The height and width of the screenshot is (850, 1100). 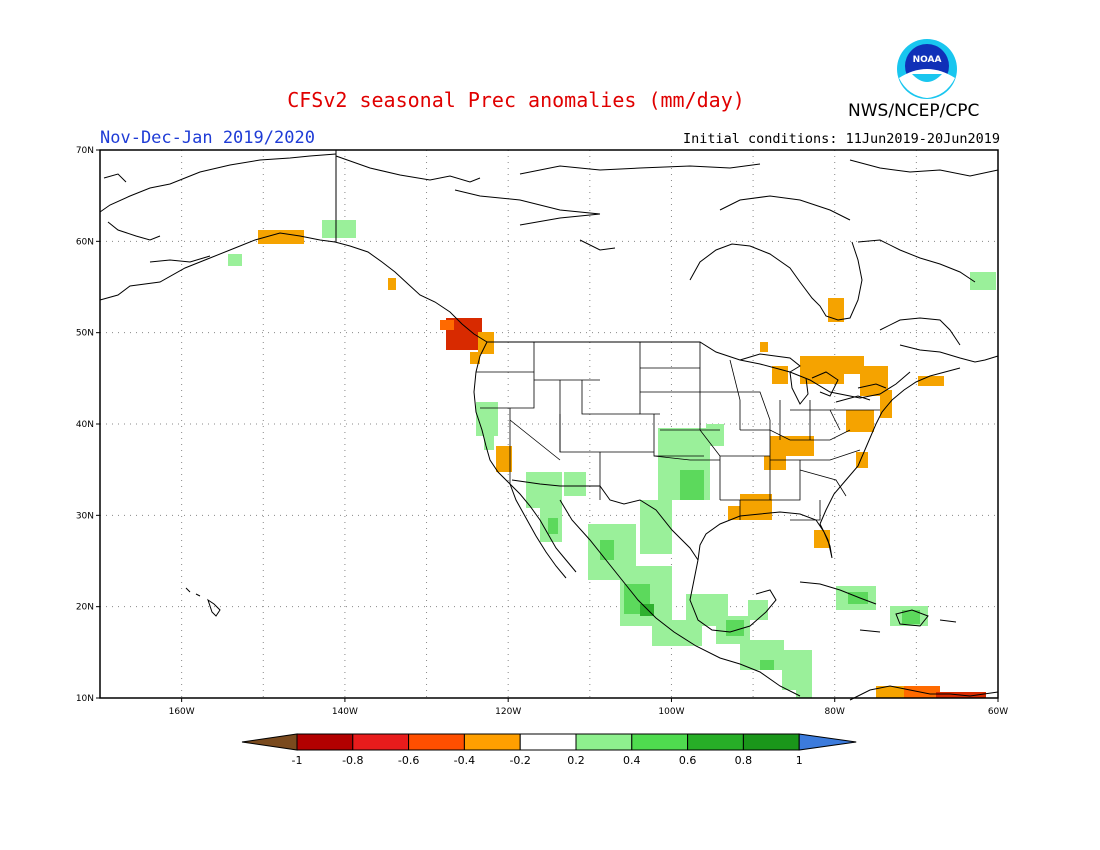 What do you see at coordinates (345, 712) in the screenshot?
I see `lon-tick-label: 140W` at bounding box center [345, 712].